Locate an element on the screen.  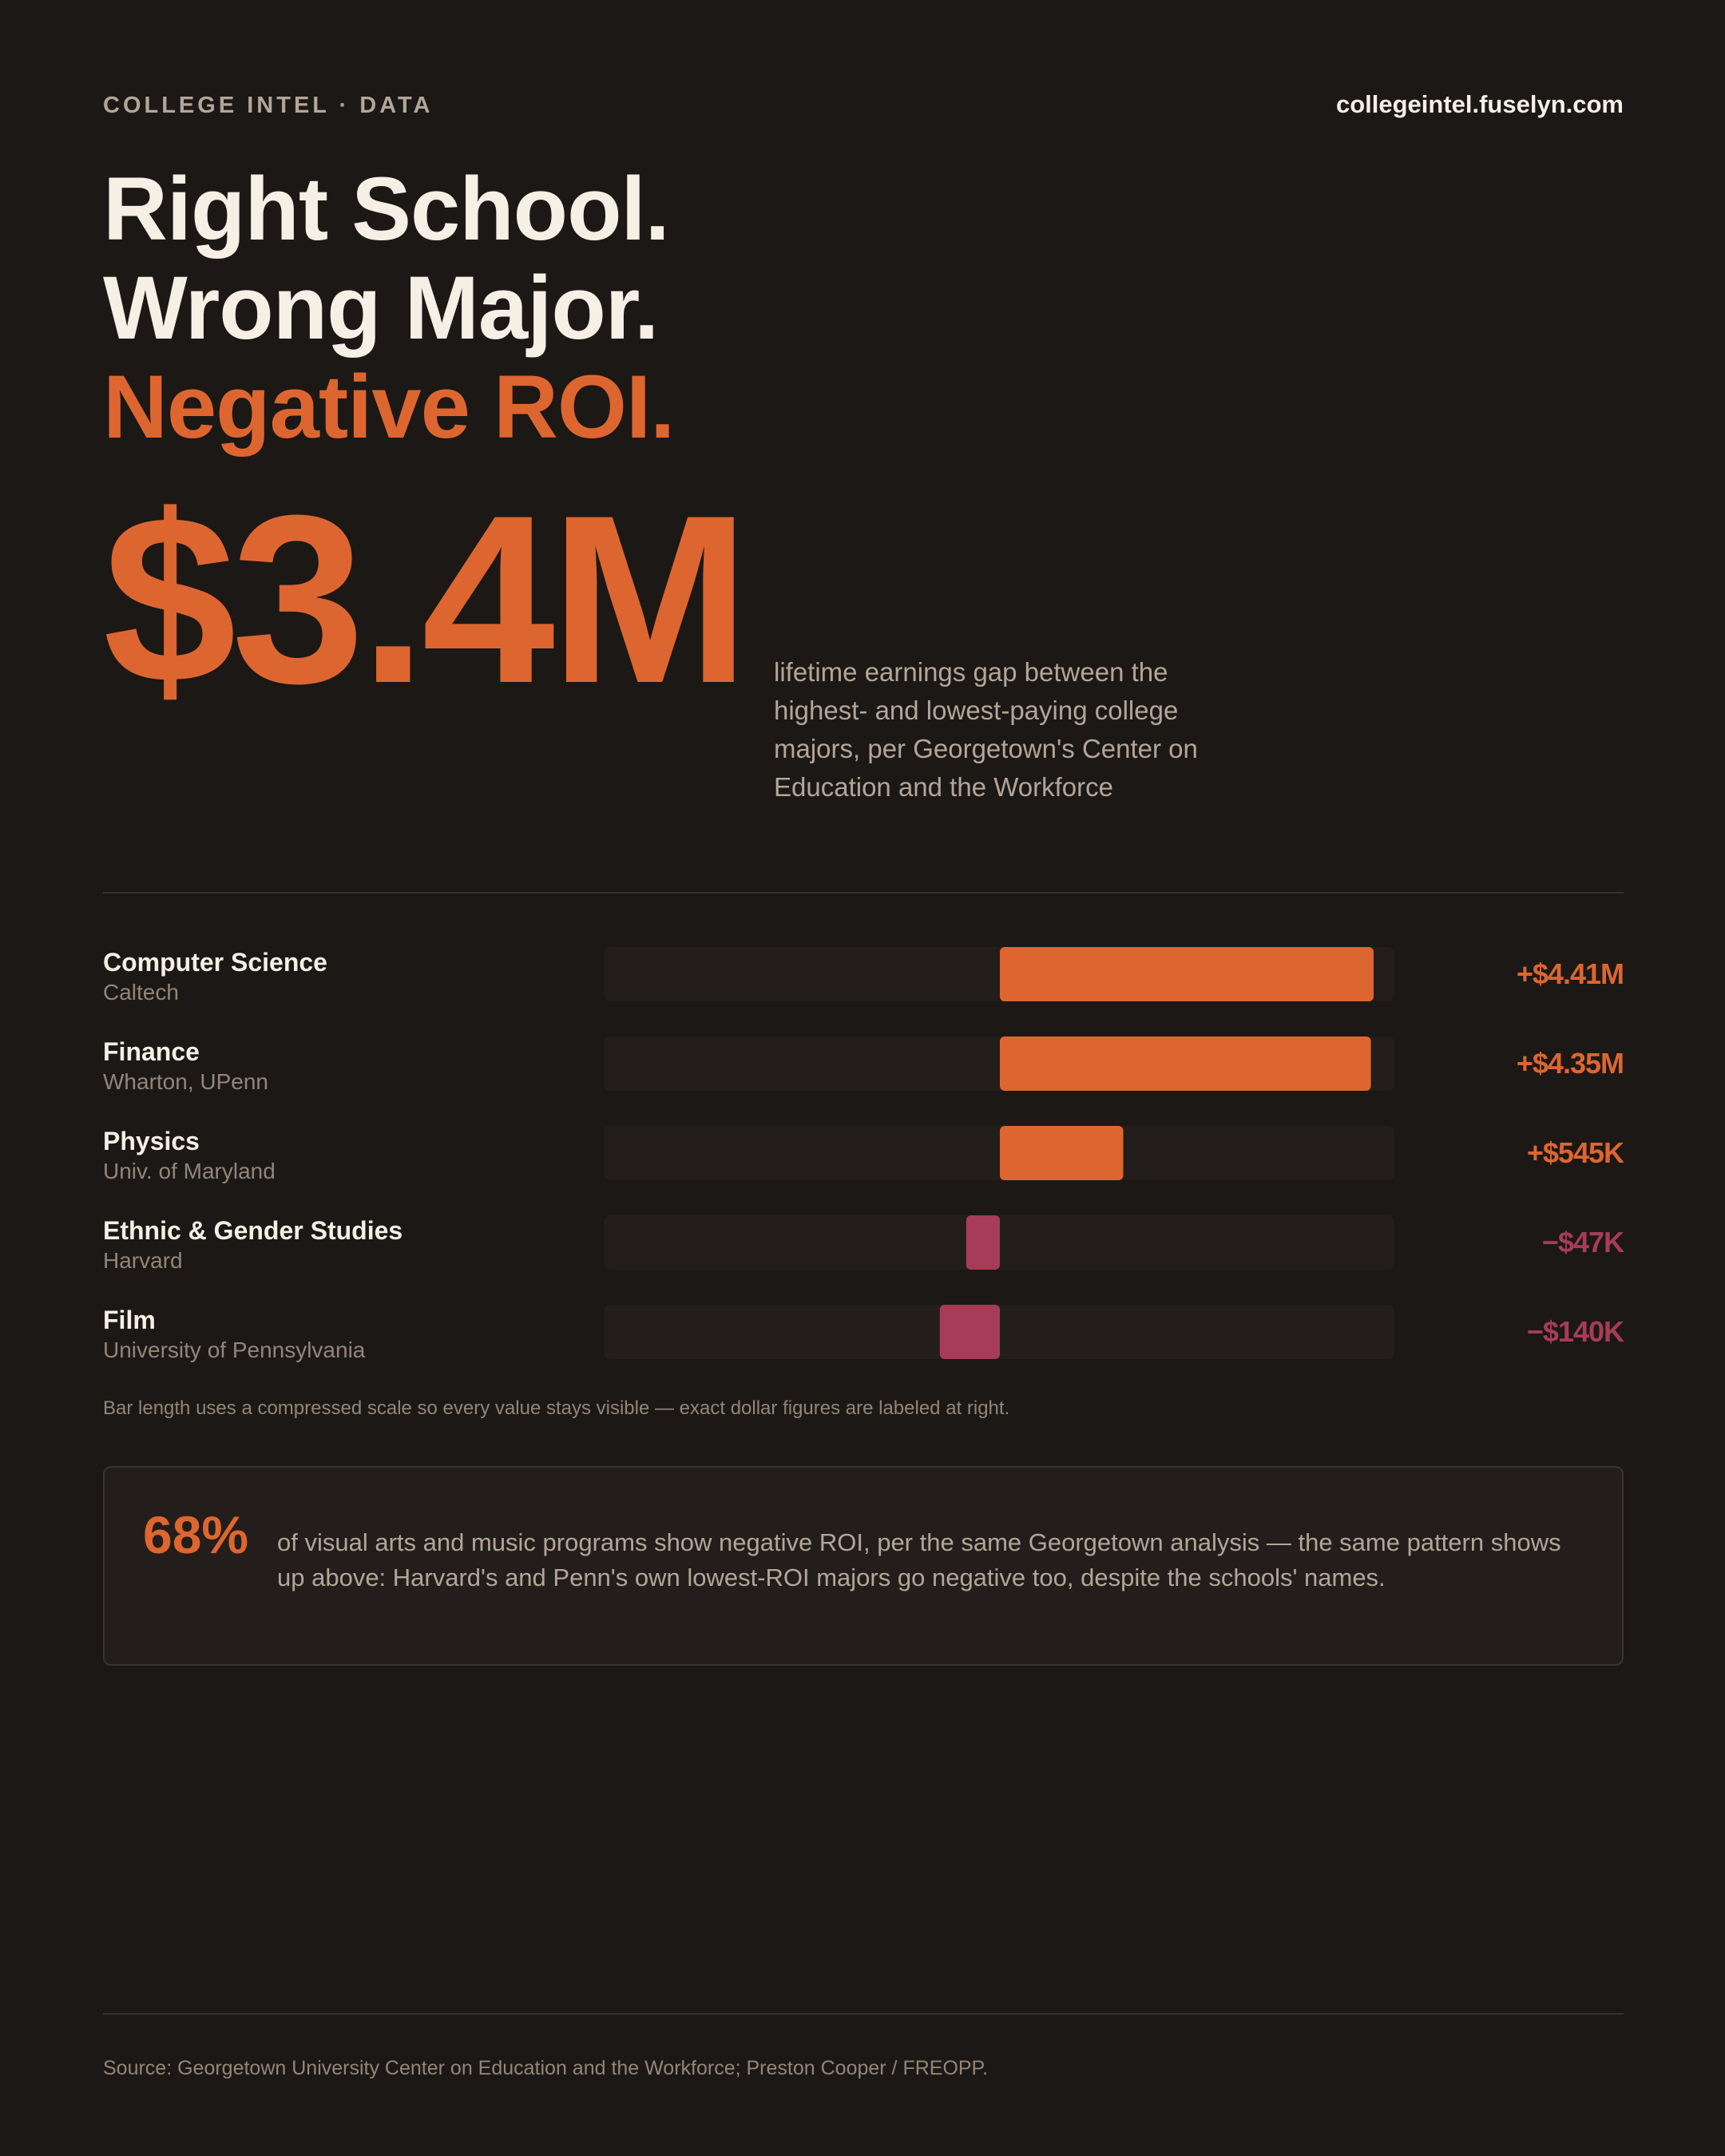
value-label: +$4.41M is located at coordinates (1570, 973).